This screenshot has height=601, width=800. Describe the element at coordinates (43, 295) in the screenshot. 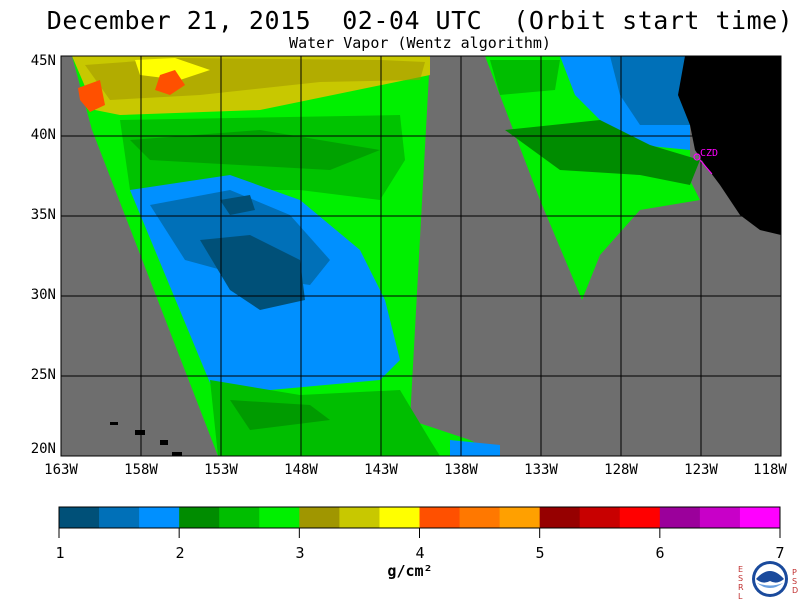

I see `lat-label: 30N` at that location.